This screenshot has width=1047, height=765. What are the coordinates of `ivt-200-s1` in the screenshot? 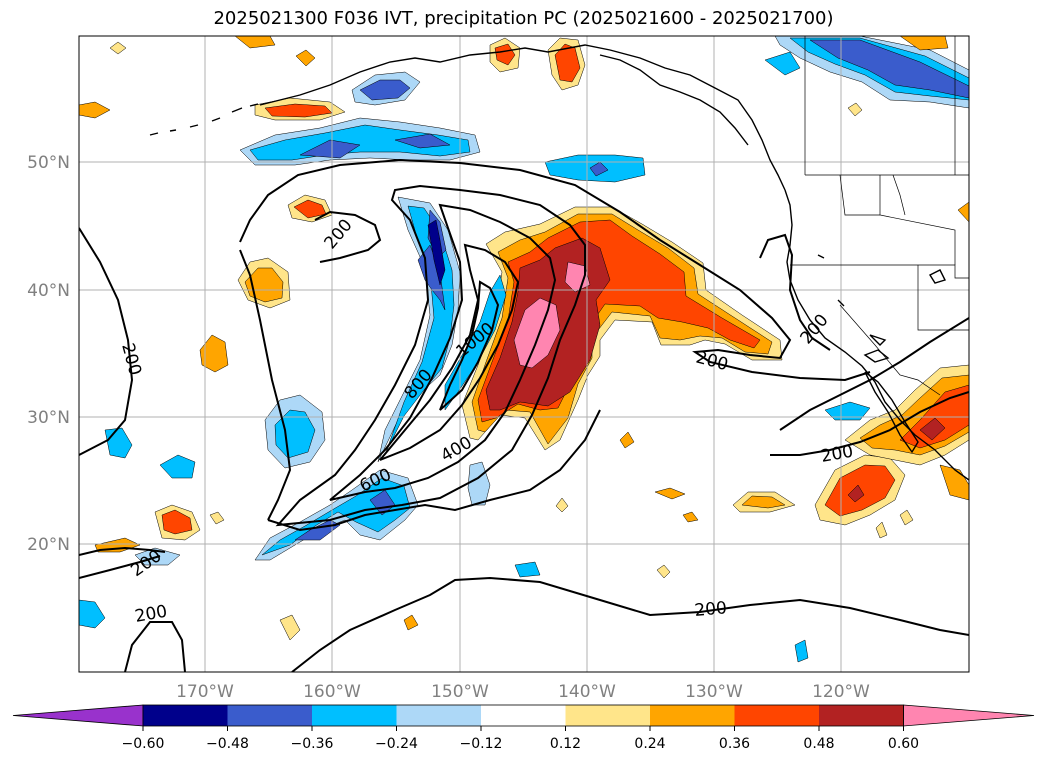 It's located at (155, 646).